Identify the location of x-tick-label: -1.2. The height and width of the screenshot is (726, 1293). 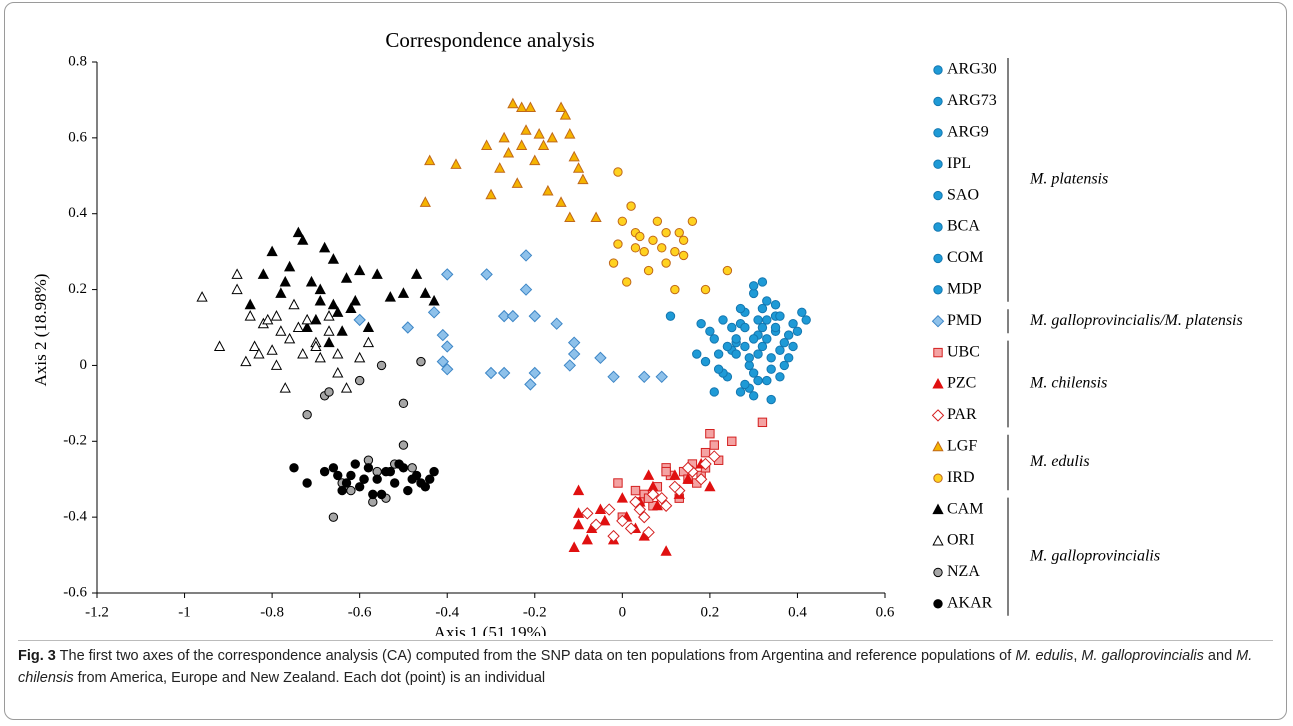
(97, 612).